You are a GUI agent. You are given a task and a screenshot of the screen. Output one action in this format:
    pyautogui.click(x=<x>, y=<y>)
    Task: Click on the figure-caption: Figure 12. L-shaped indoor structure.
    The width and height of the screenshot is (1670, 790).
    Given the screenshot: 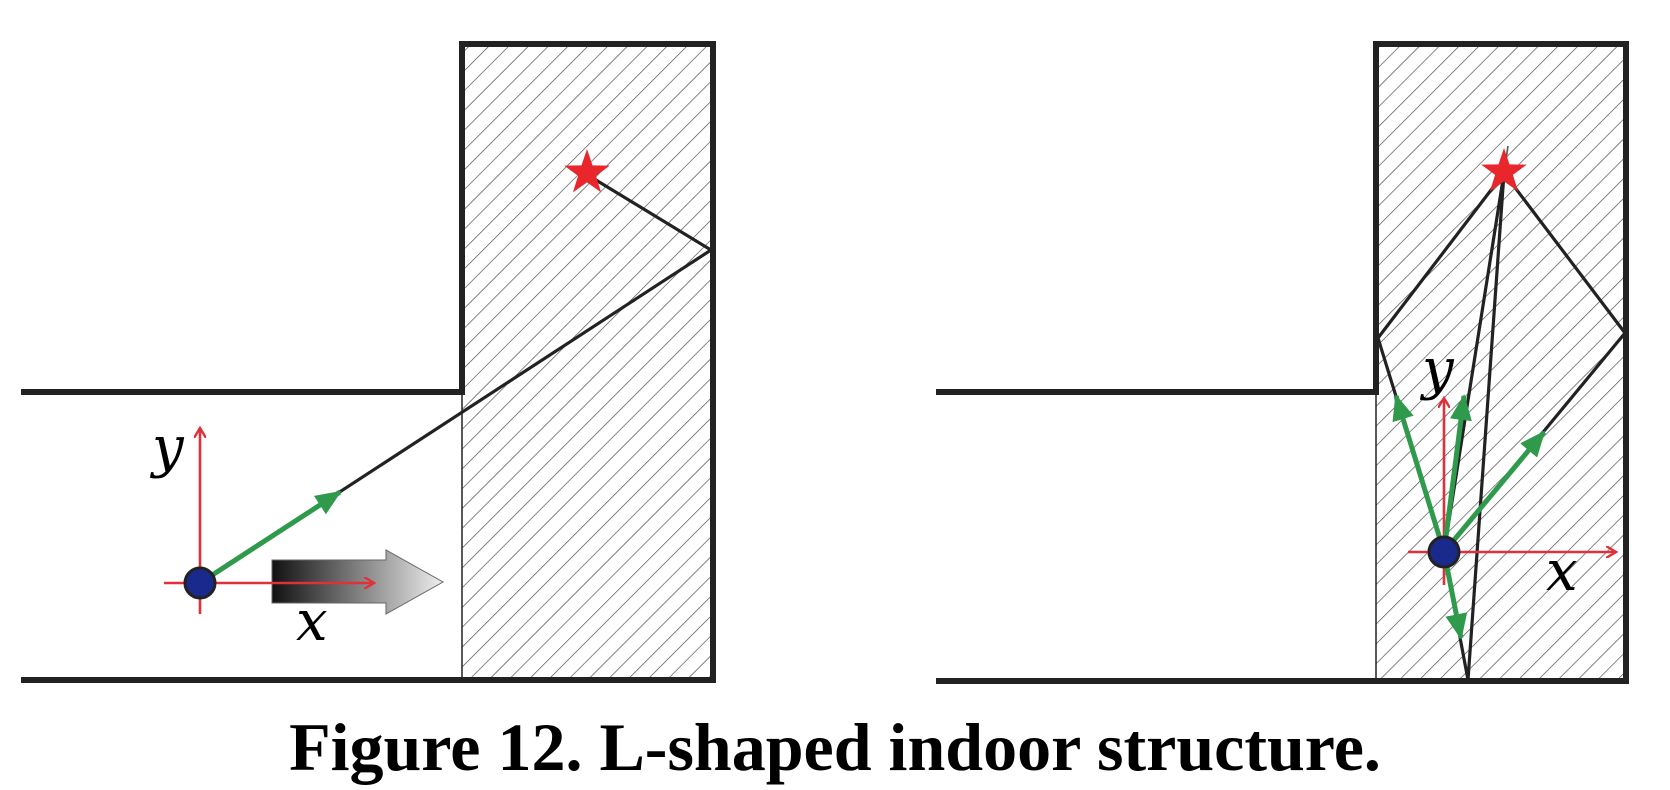 What is the action you would take?
    pyautogui.click(x=835, y=747)
    